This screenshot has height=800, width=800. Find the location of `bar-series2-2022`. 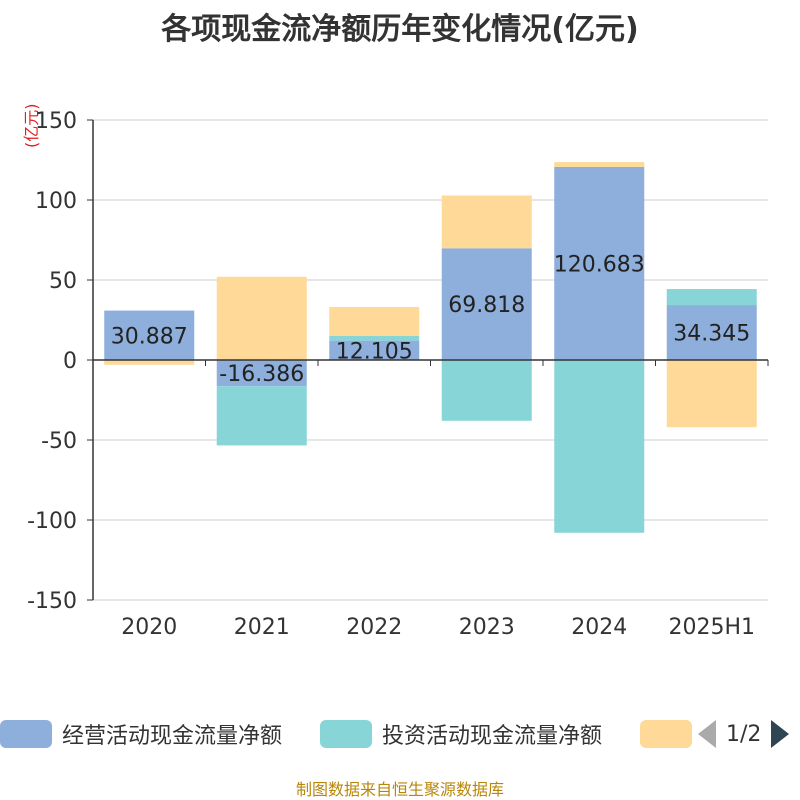

bar-series2-2022 is located at coordinates (374, 321).